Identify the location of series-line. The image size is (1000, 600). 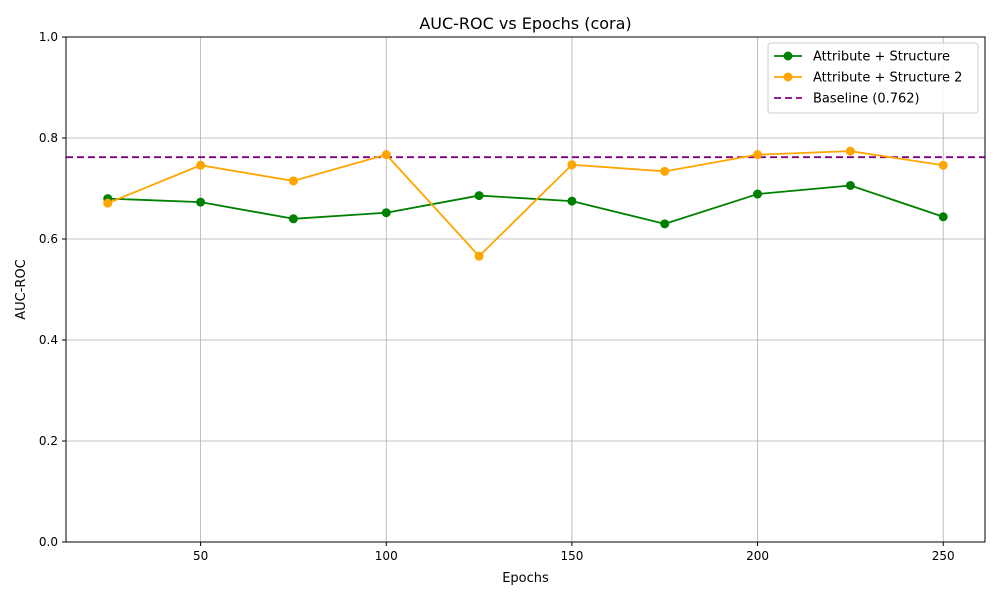
(525, 204).